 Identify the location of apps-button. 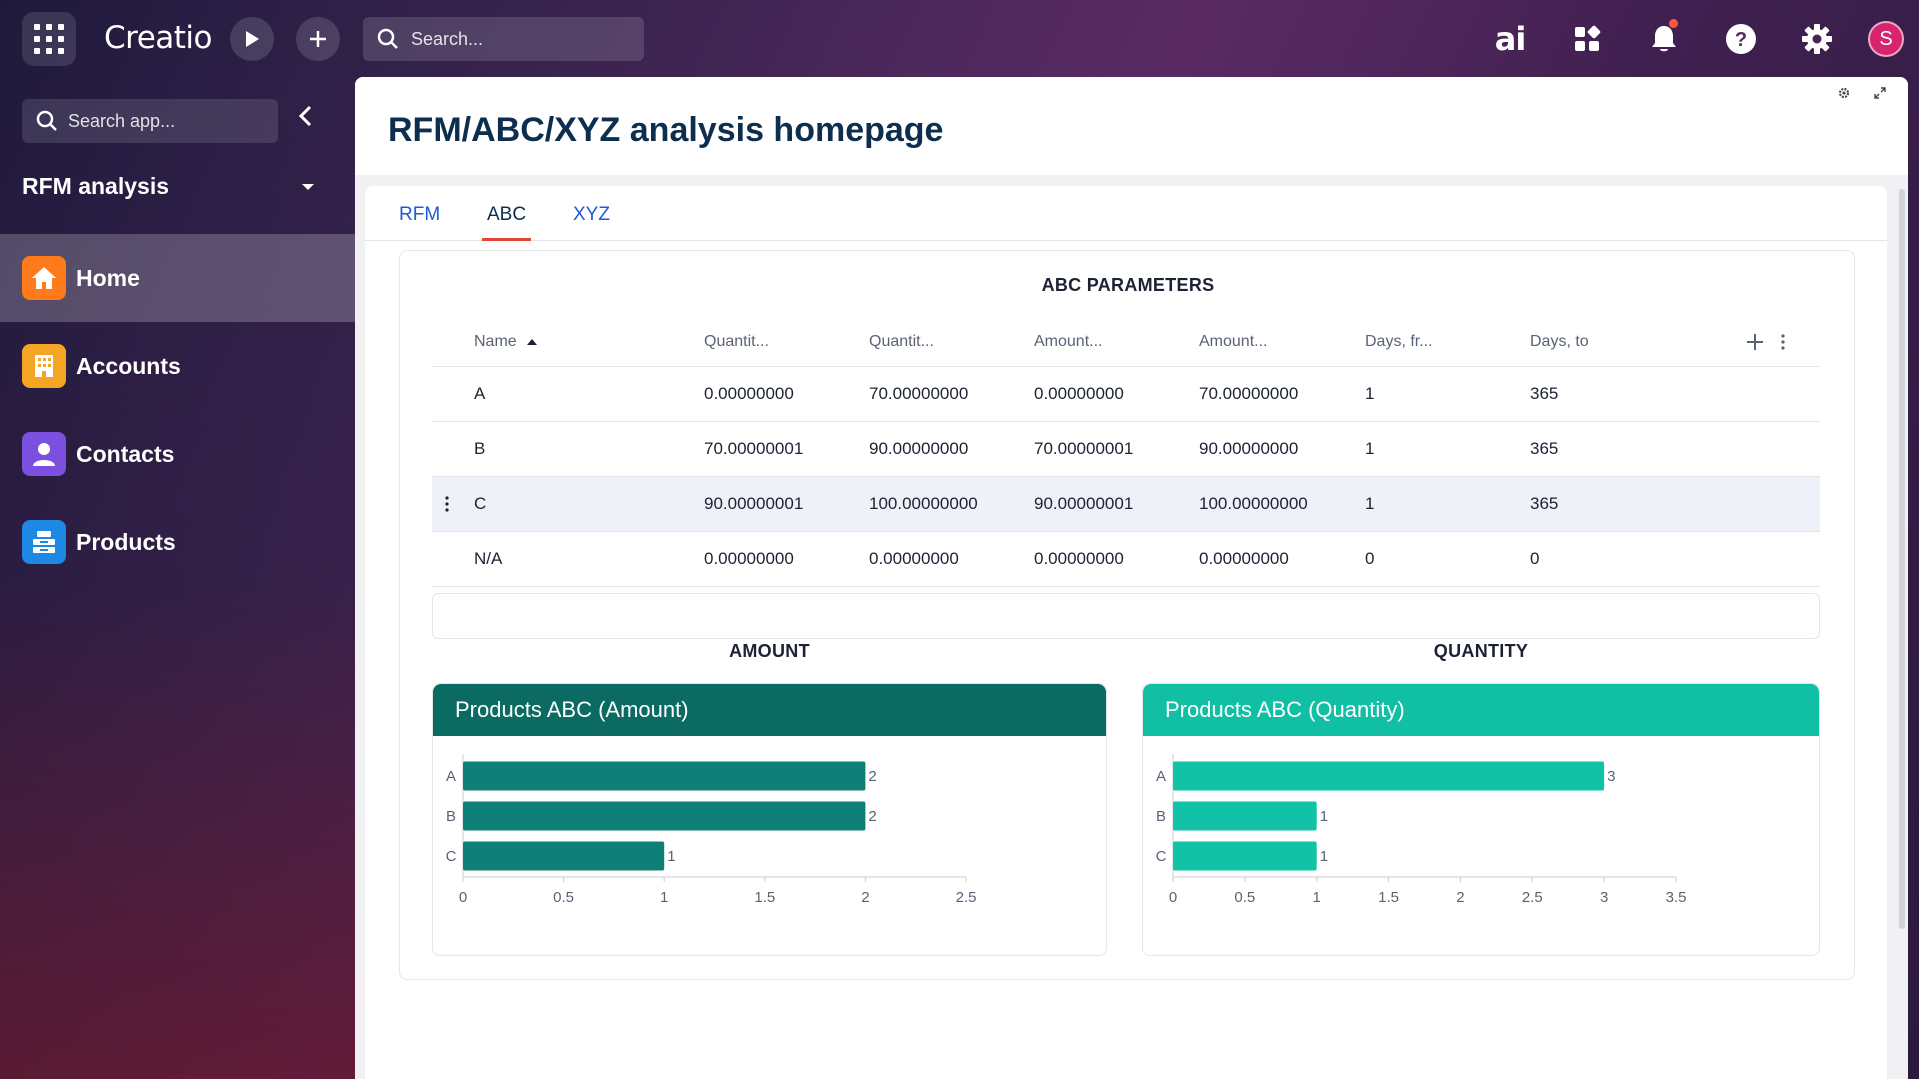
(1587, 39).